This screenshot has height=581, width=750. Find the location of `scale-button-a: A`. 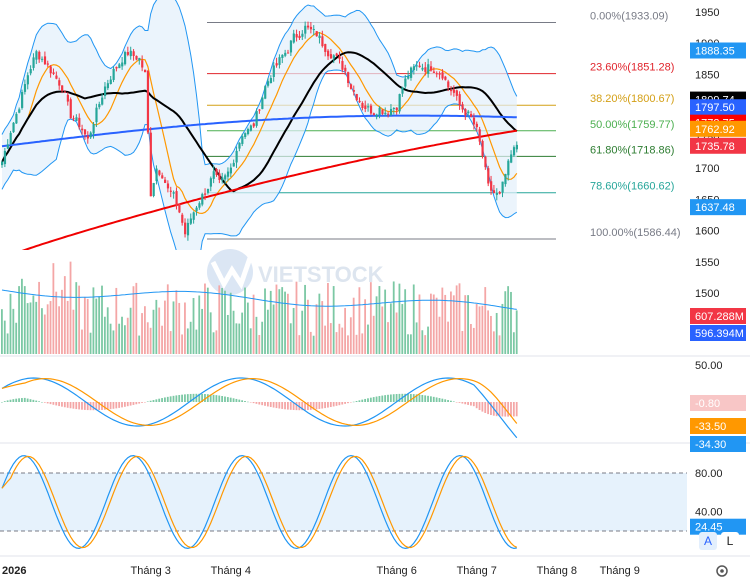

scale-button-a: A is located at coordinates (708, 541).